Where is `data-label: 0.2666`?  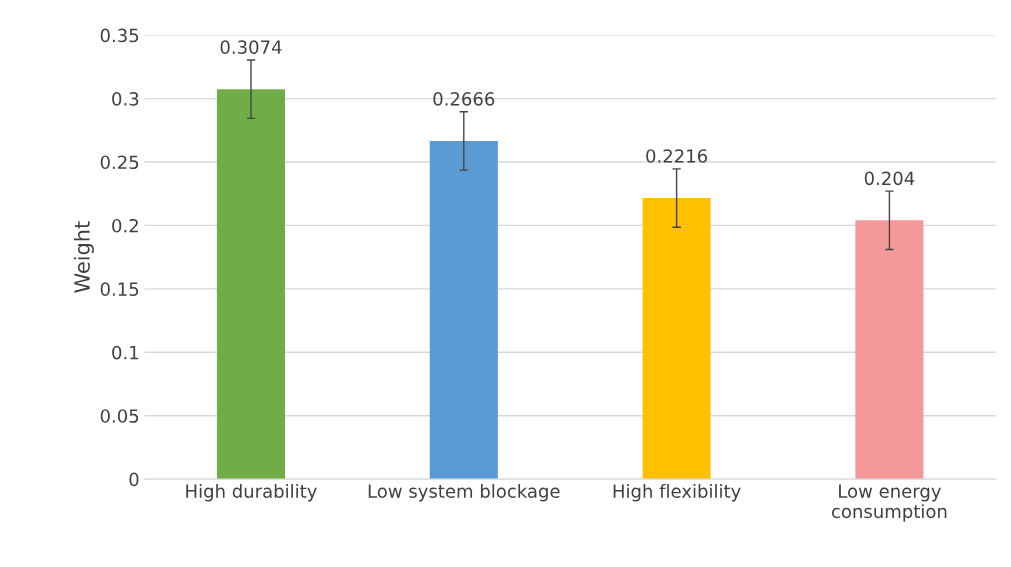 data-label: 0.2666 is located at coordinates (464, 99).